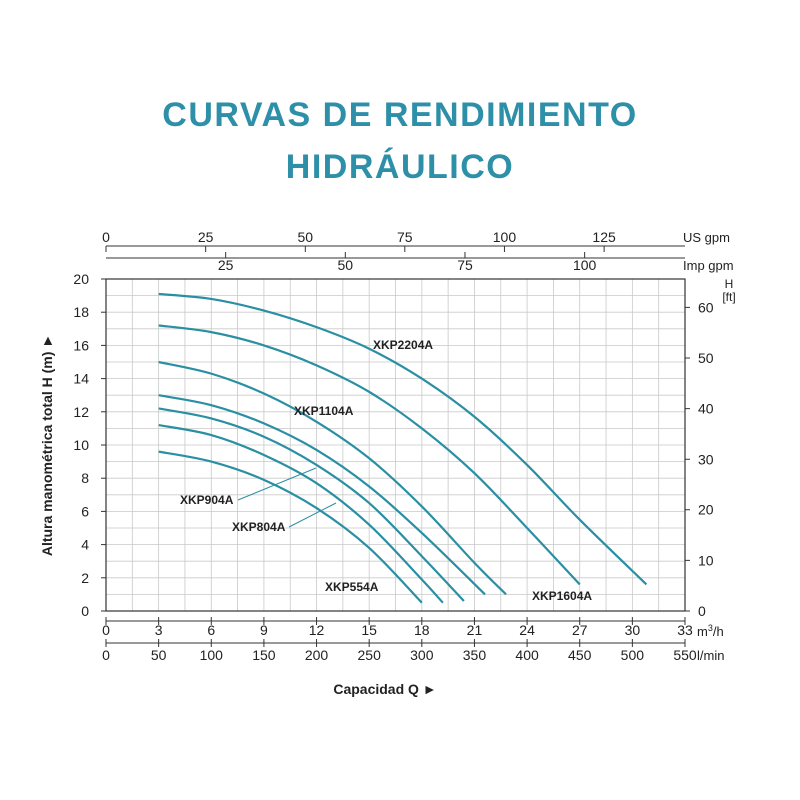 The image size is (800, 800). Describe the element at coordinates (106, 237) in the screenshot. I see `usgpm-tick-label: 0` at that location.